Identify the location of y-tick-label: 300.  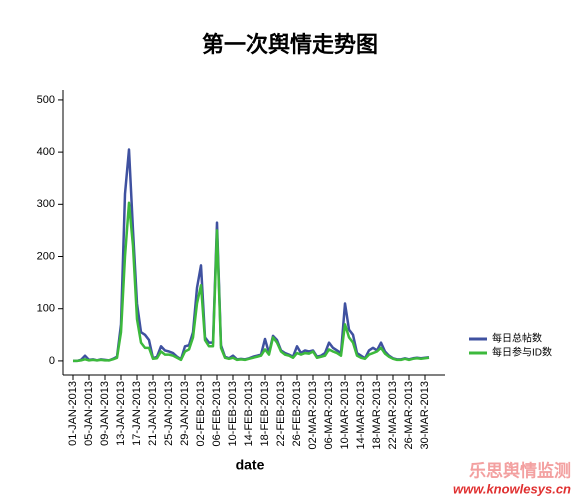
(46, 204).